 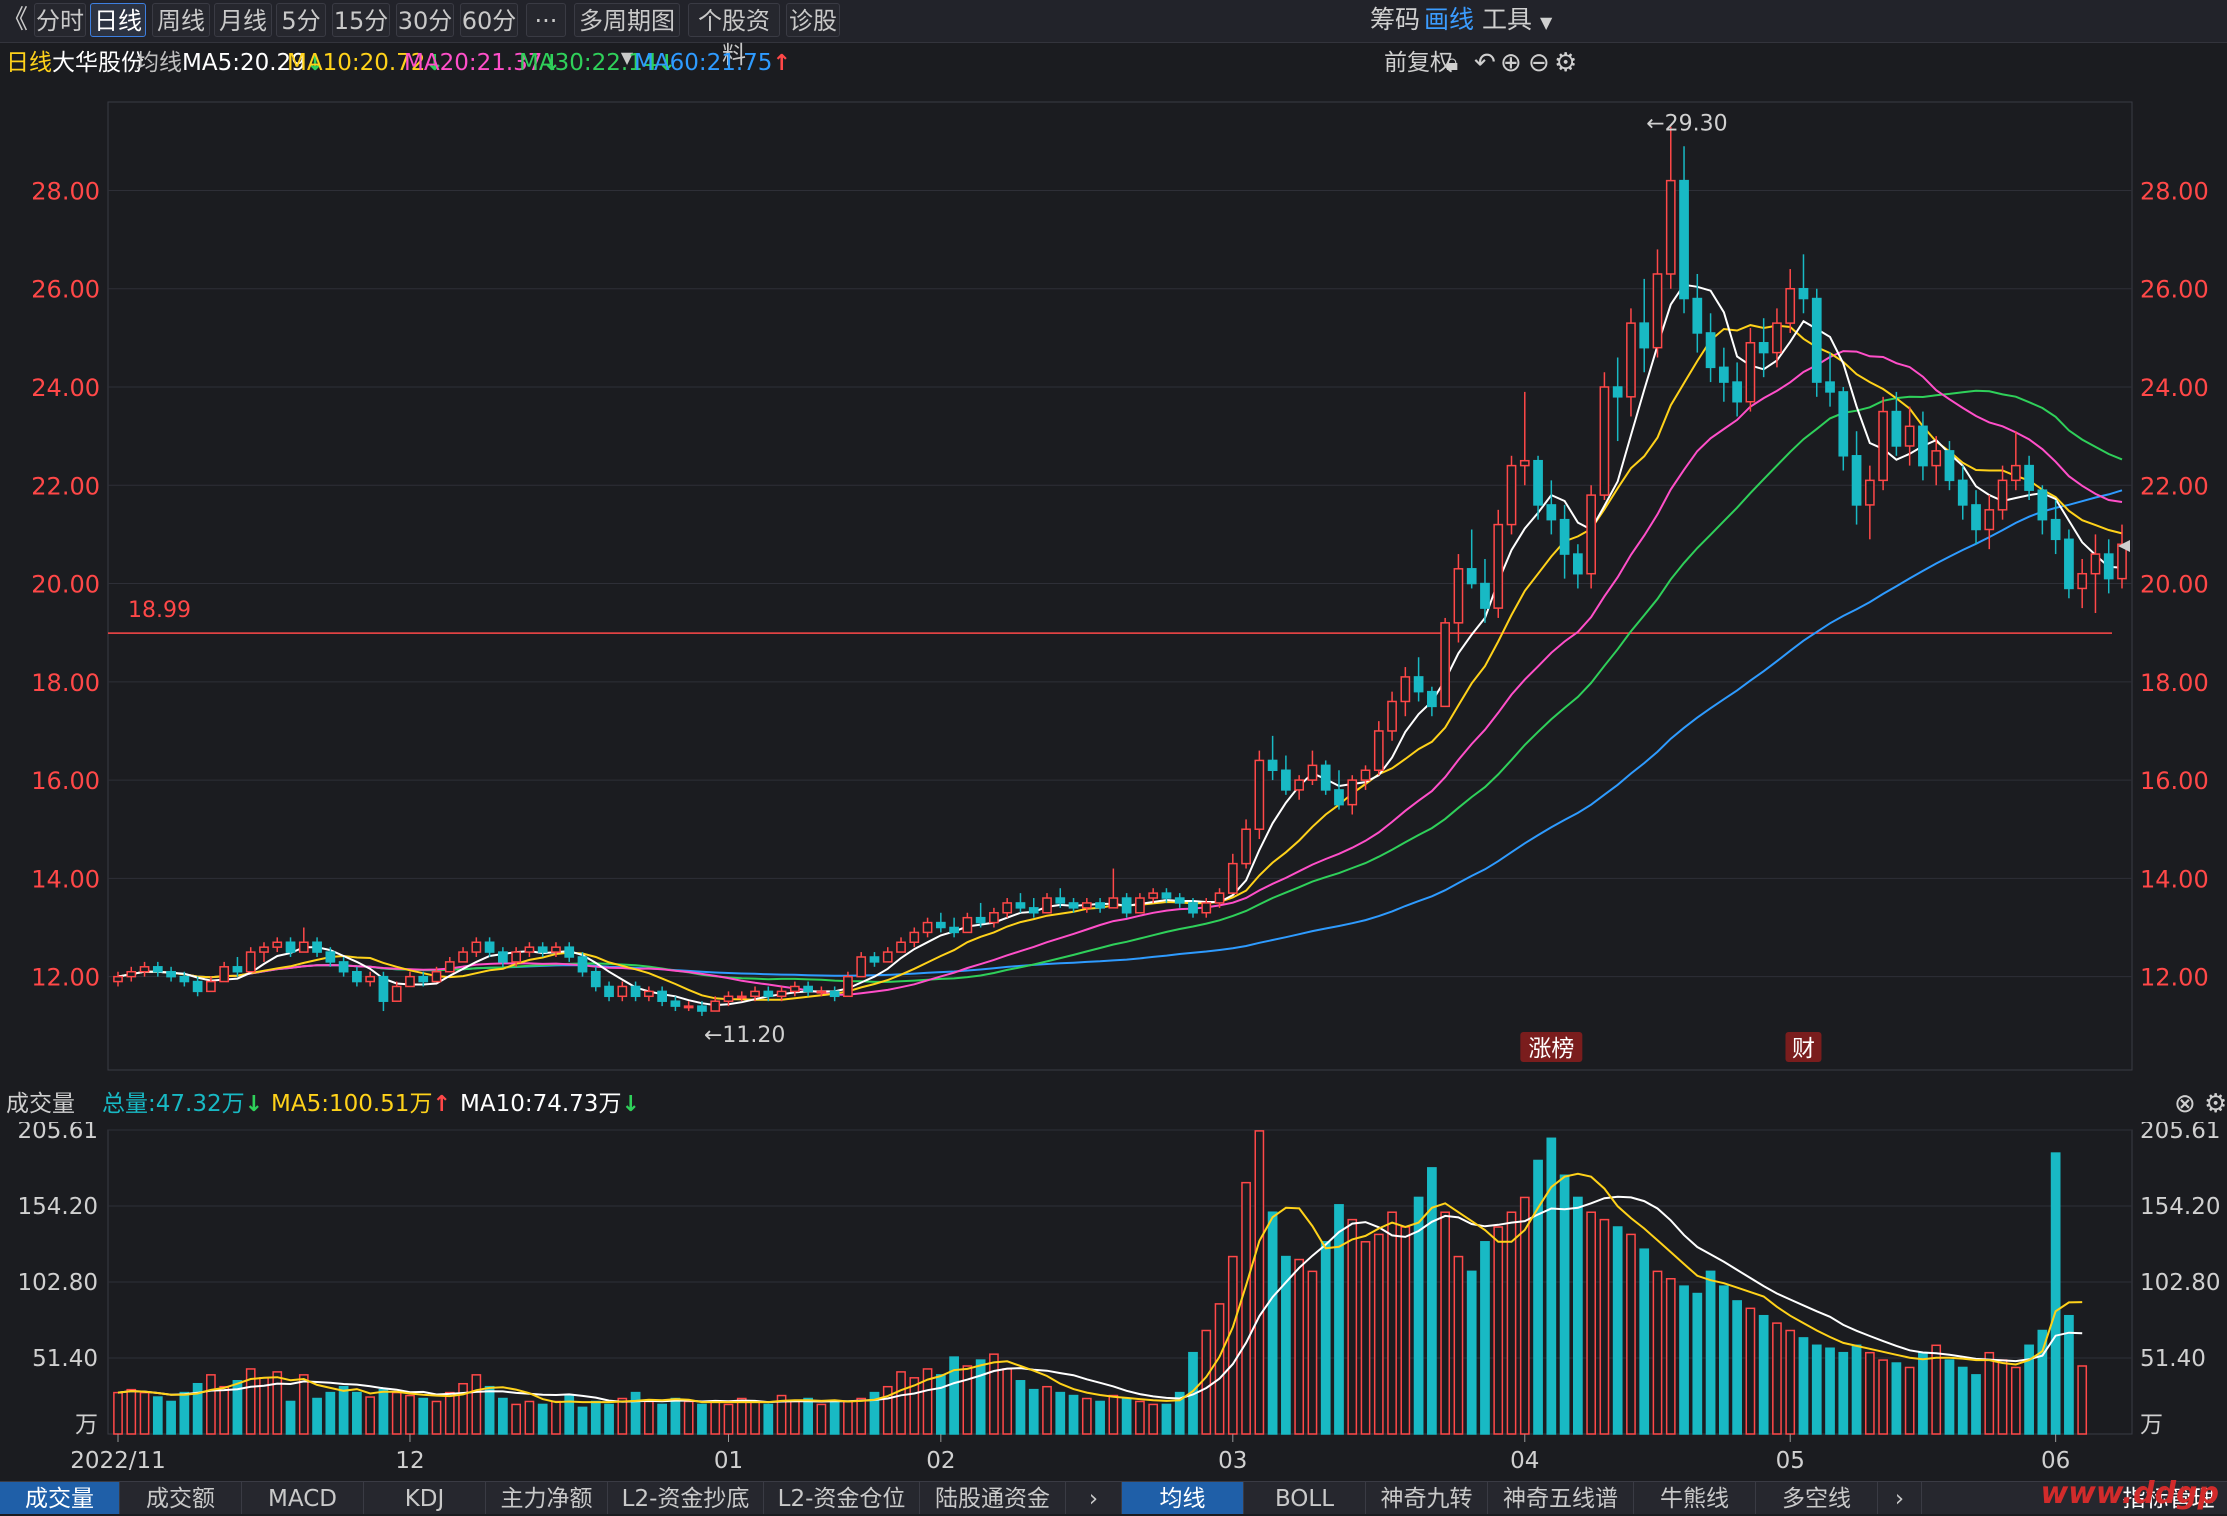 What do you see at coordinates (489, 20) in the screenshot?
I see `tab-60min: 60分` at bounding box center [489, 20].